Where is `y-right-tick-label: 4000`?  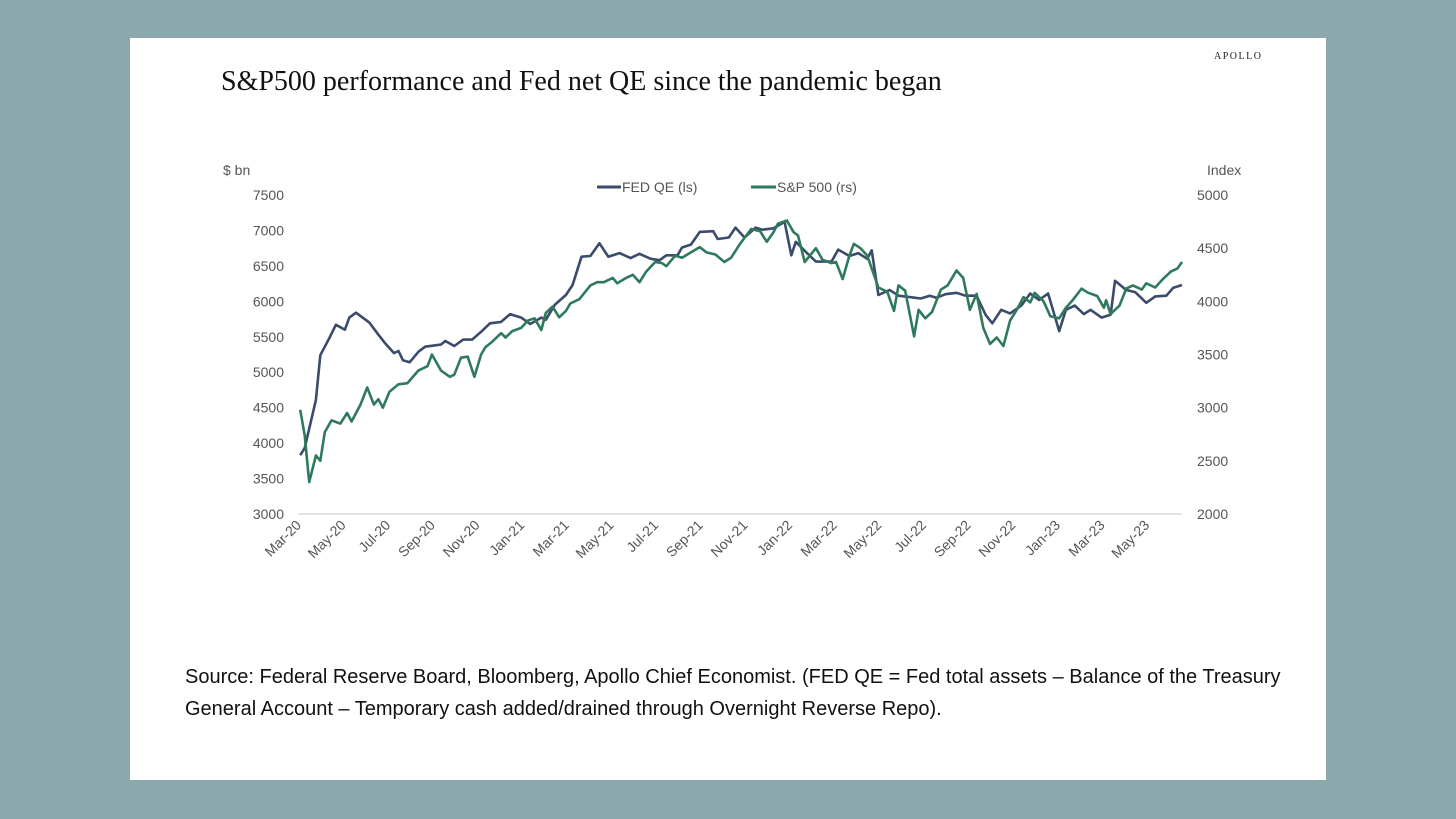
y-right-tick-label: 4000 is located at coordinates (1212, 301).